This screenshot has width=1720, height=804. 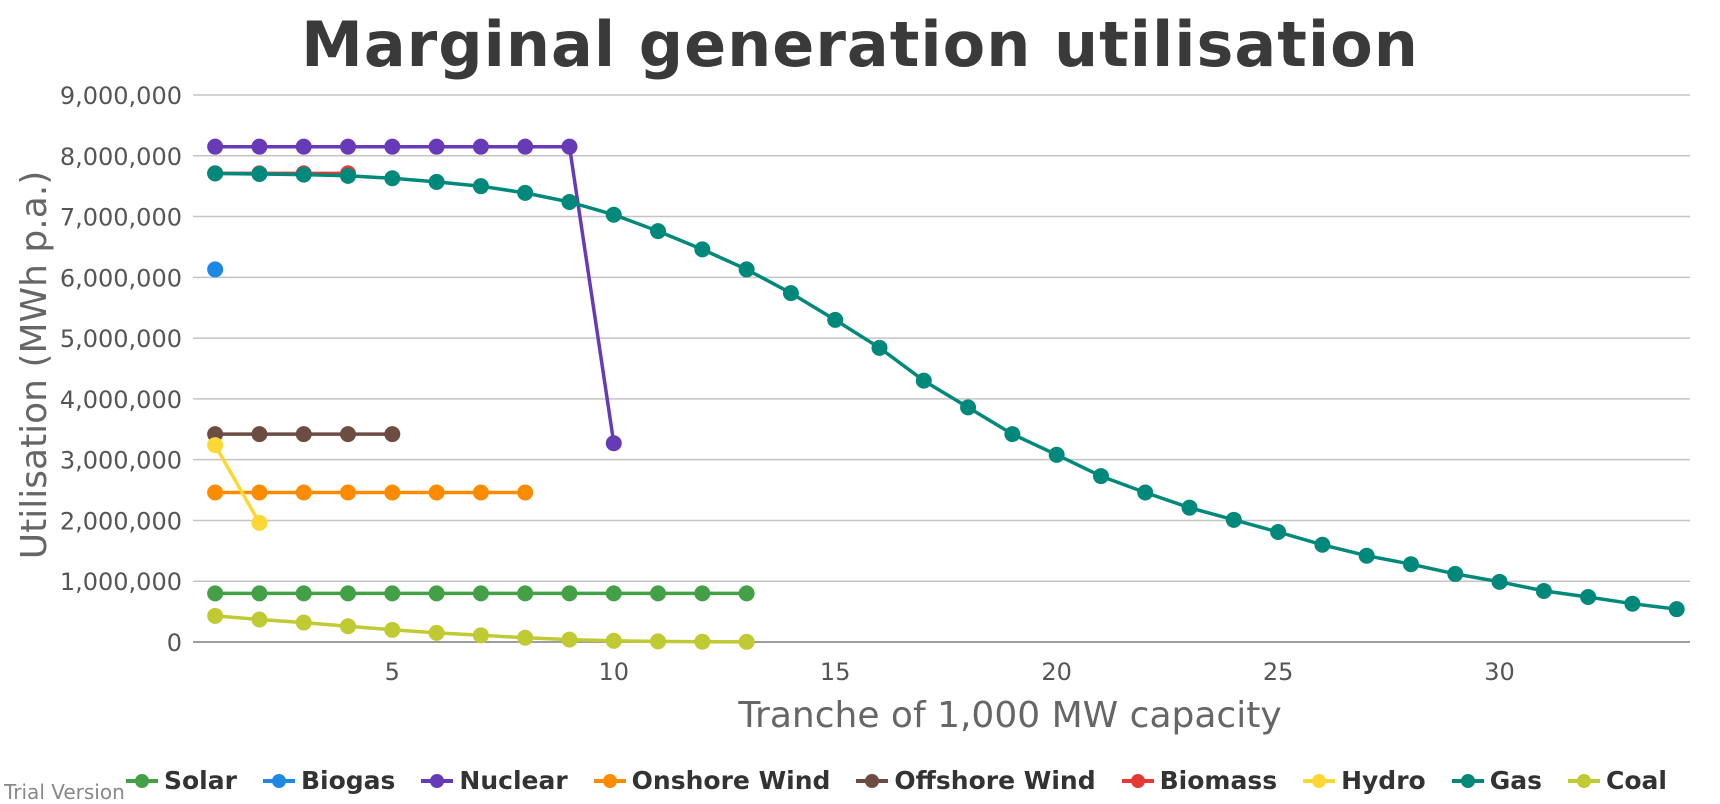 I want to click on legend-item-gas: Gas, so click(x=1496, y=780).